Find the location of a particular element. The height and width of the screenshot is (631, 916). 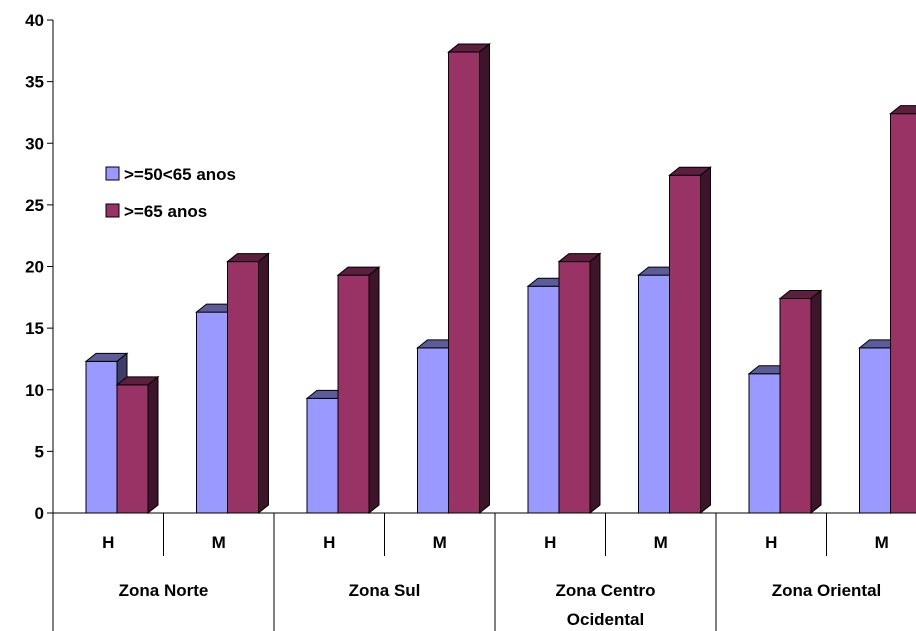

y-tick-label: 15 is located at coordinates (34, 328).